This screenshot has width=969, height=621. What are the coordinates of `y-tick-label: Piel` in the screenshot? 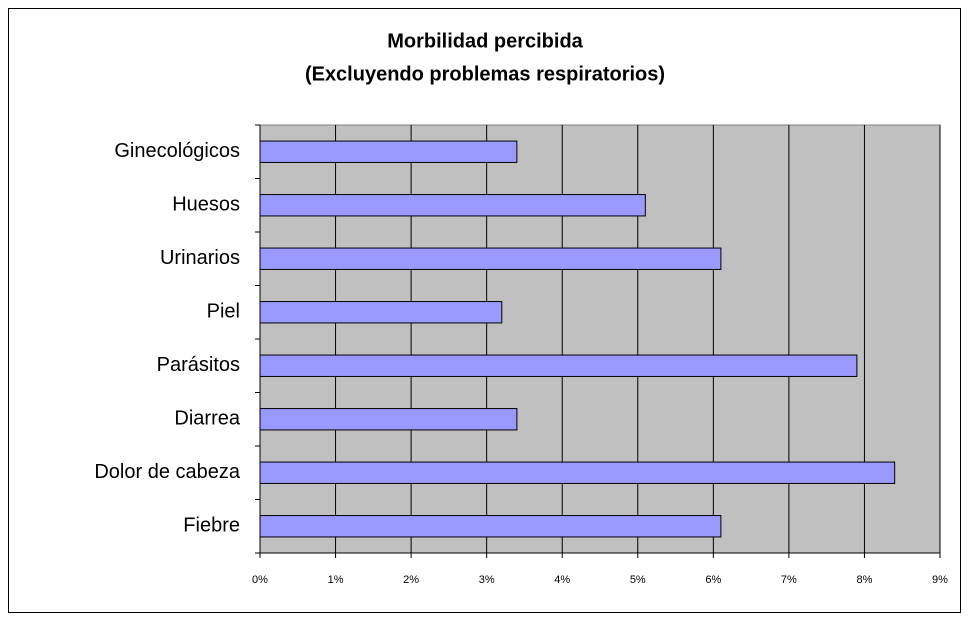 It's located at (223, 312).